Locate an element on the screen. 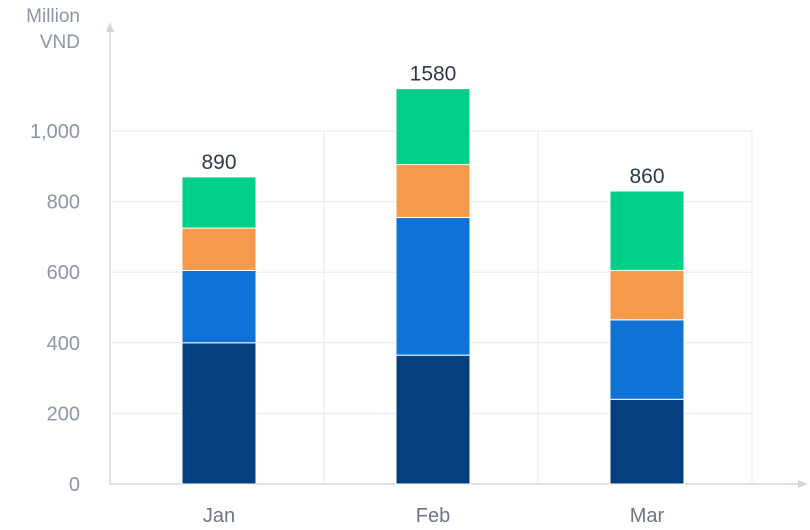 The height and width of the screenshot is (530, 810). total-labels: 890 1580 860 is located at coordinates (432, 125).